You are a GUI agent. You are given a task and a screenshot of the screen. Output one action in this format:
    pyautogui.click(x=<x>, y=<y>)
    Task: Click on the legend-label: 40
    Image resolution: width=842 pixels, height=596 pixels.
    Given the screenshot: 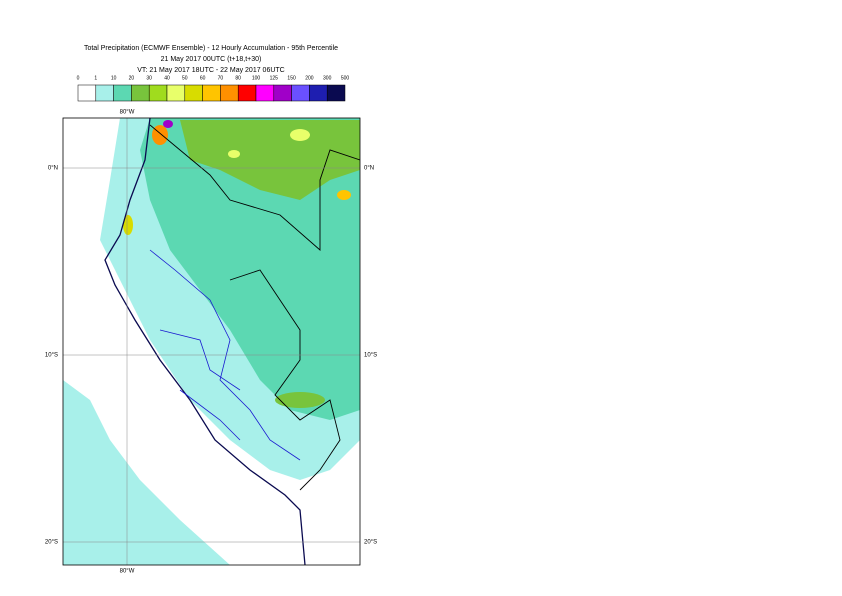 What is the action you would take?
    pyautogui.click(x=167, y=78)
    